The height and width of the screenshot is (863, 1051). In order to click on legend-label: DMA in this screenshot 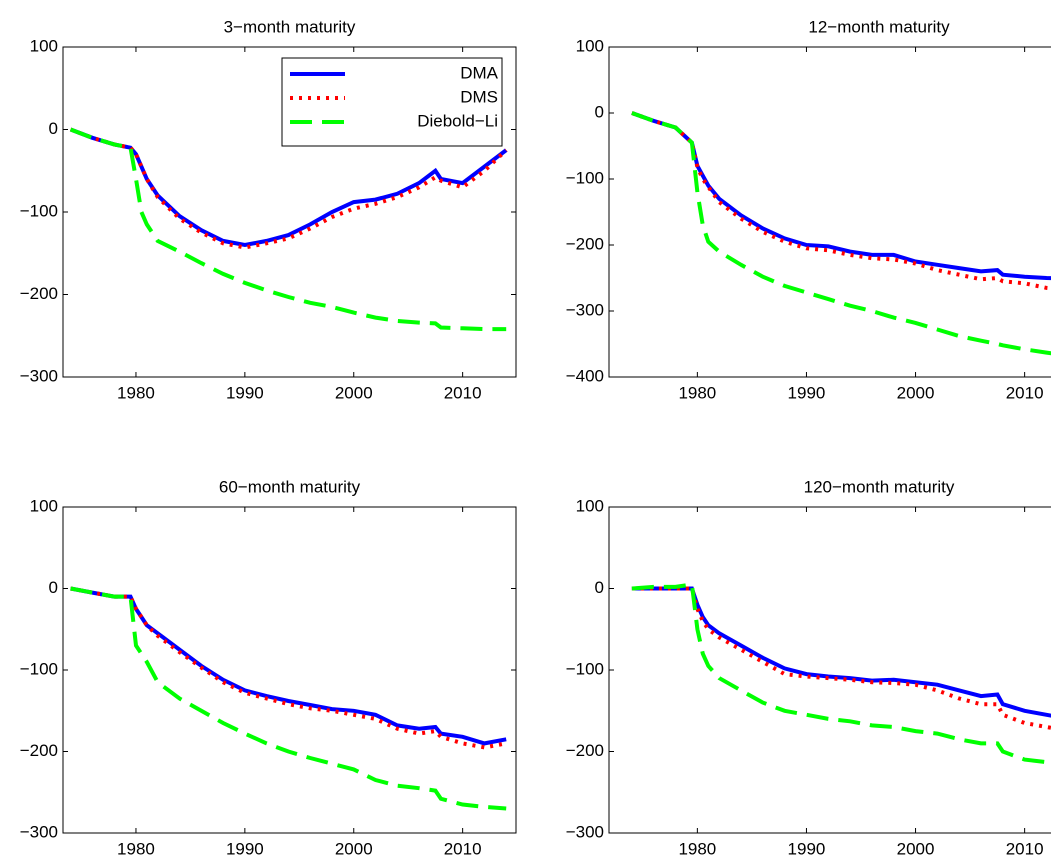, I will do `click(479, 72)`.